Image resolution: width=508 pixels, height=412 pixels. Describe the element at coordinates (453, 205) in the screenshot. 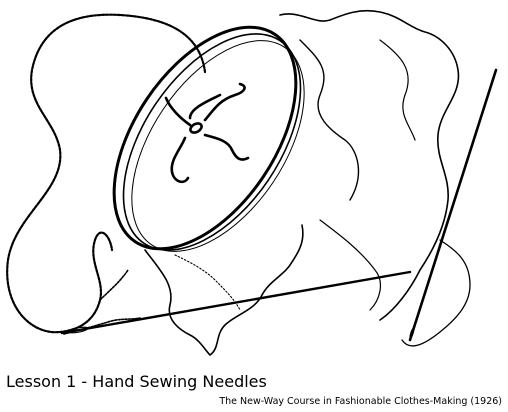

I see `right-needle` at that location.